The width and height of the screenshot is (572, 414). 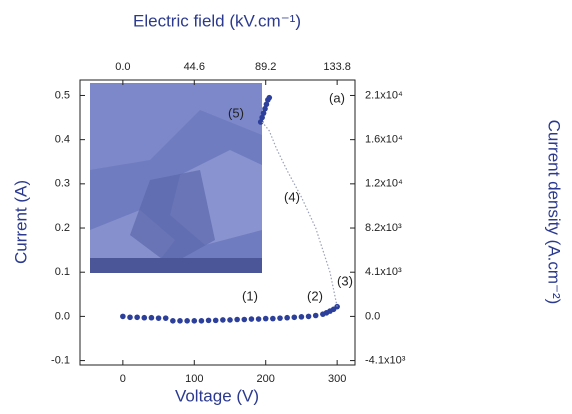 What do you see at coordinates (292, 196) in the screenshot?
I see `annotation: (4)` at bounding box center [292, 196].